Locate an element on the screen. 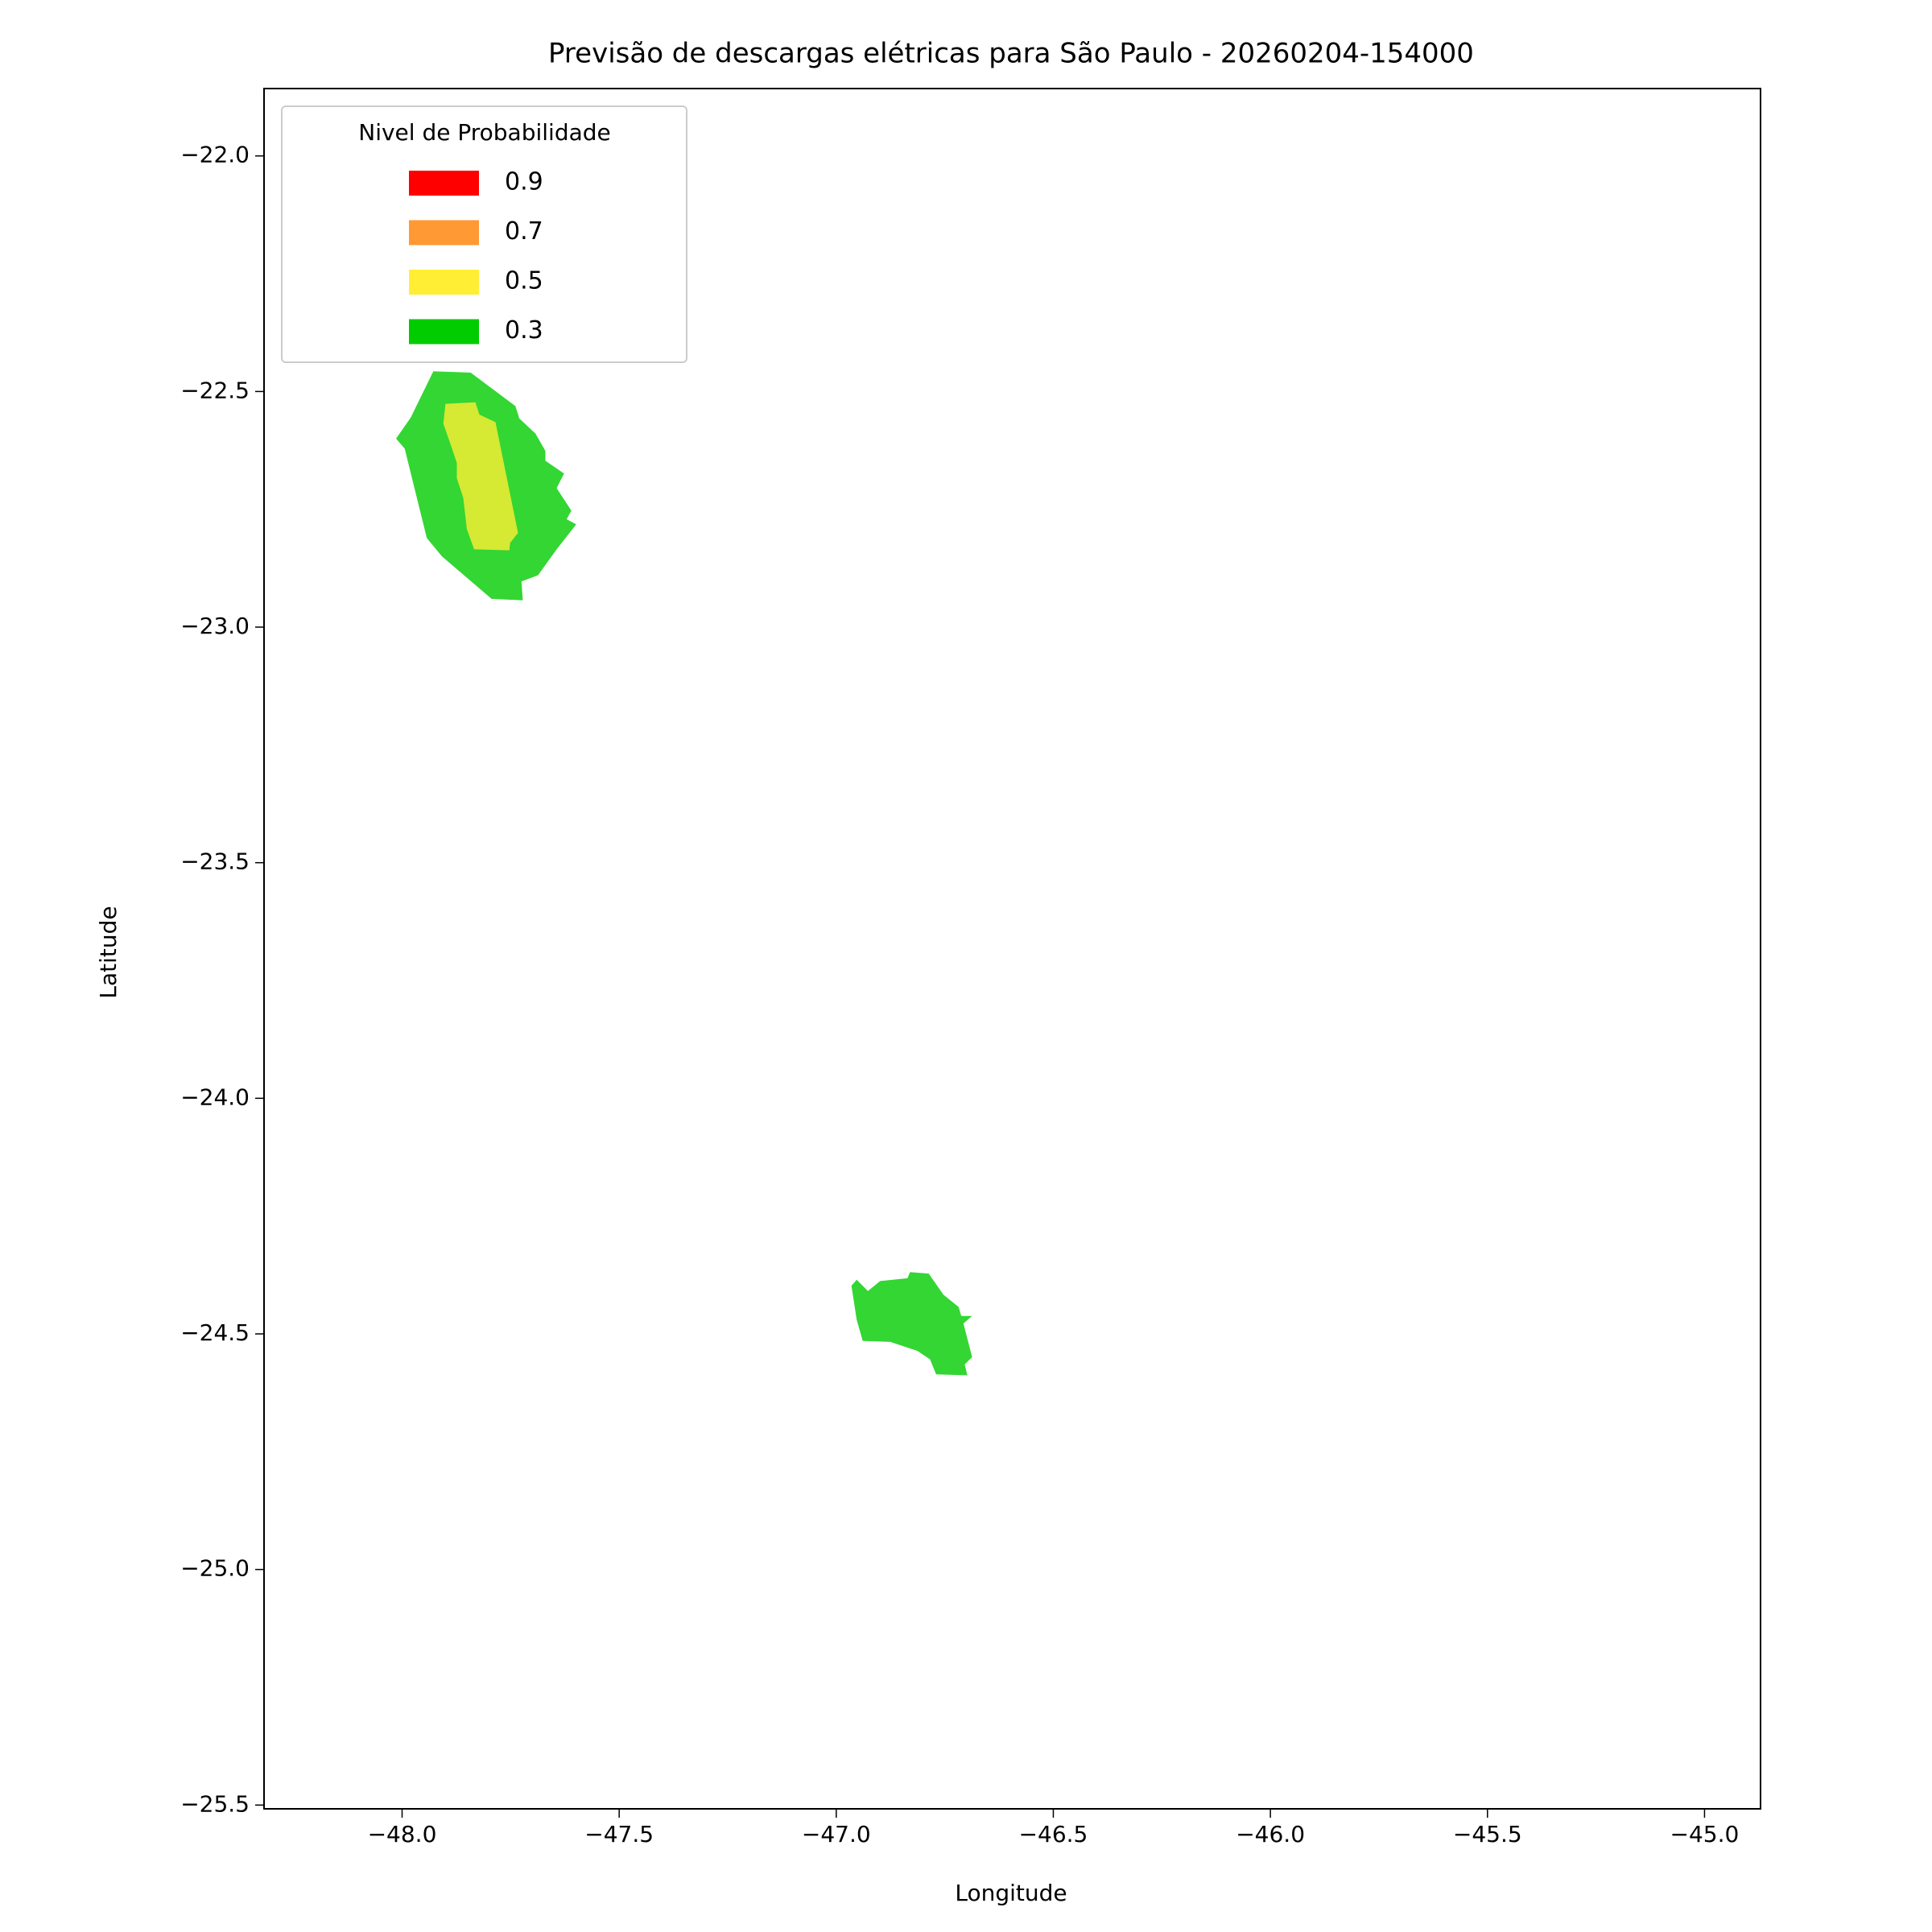 The height and width of the screenshot is (1932, 1932). legend-box is located at coordinates (484, 234).